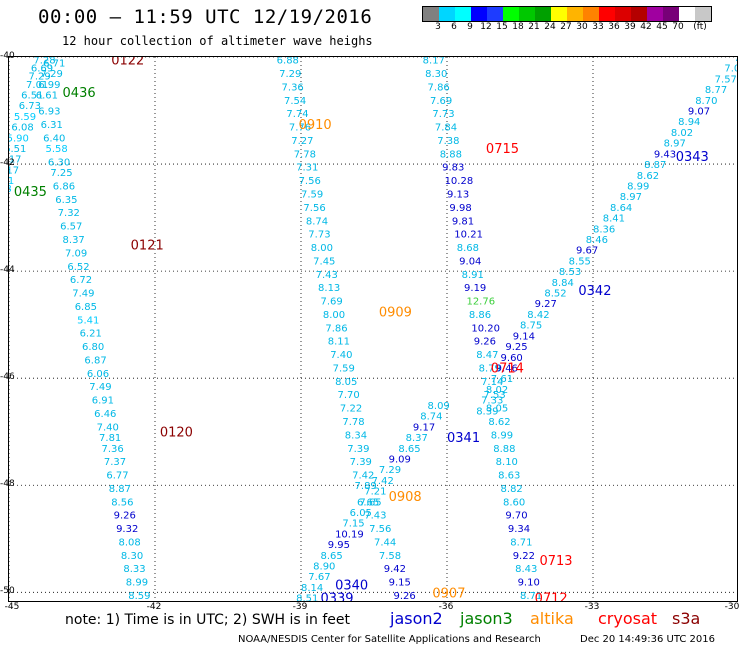 The width and height of the screenshot is (740, 650). What do you see at coordinates (341, 355) in the screenshot?
I see `swh-value: 7.40` at bounding box center [341, 355].